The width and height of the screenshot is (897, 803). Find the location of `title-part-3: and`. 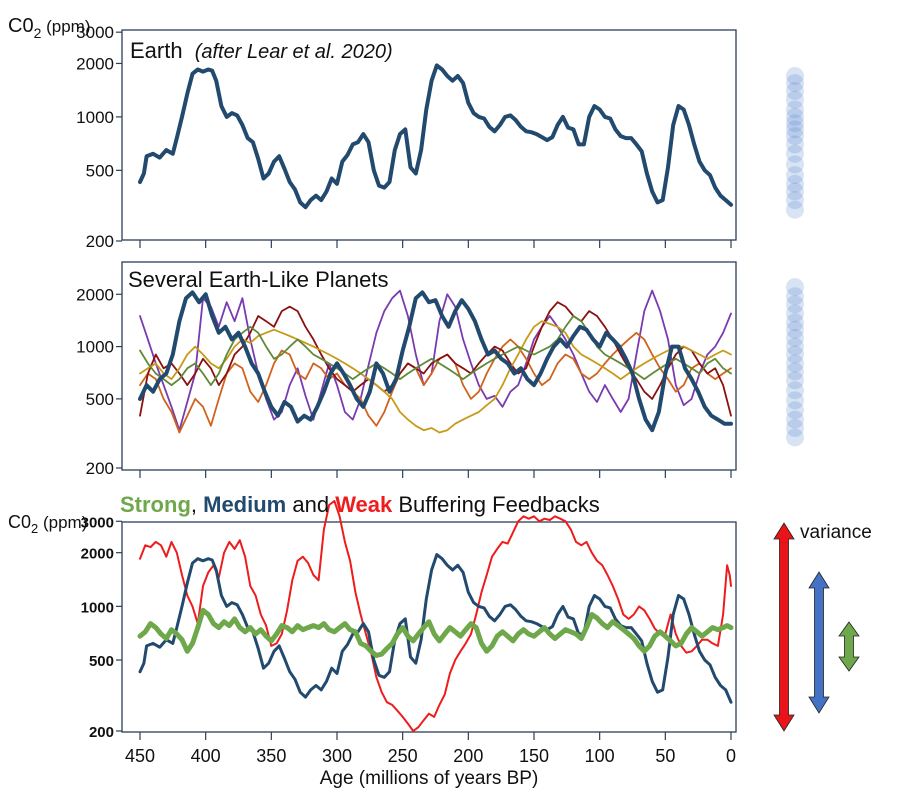

title-part-3: and is located at coordinates (310, 504).